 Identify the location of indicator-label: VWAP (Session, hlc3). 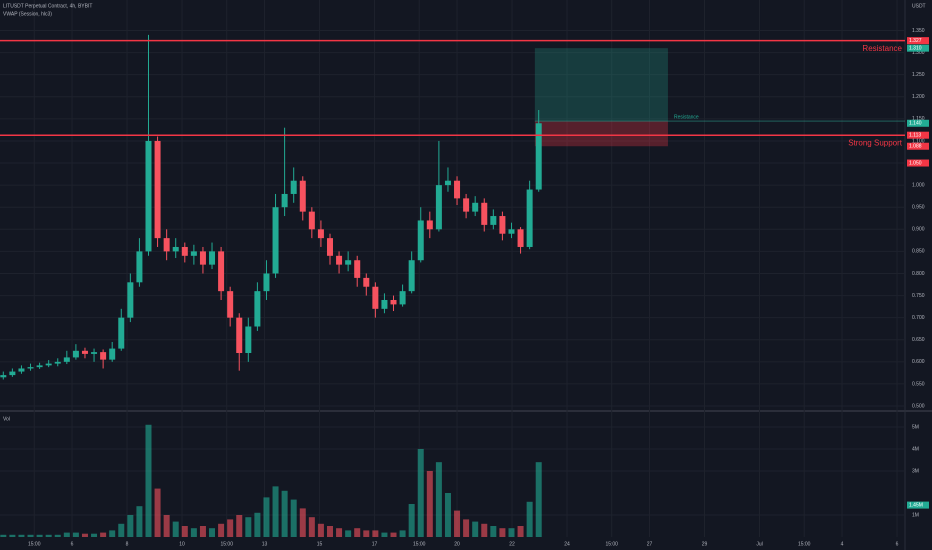
(27, 14).